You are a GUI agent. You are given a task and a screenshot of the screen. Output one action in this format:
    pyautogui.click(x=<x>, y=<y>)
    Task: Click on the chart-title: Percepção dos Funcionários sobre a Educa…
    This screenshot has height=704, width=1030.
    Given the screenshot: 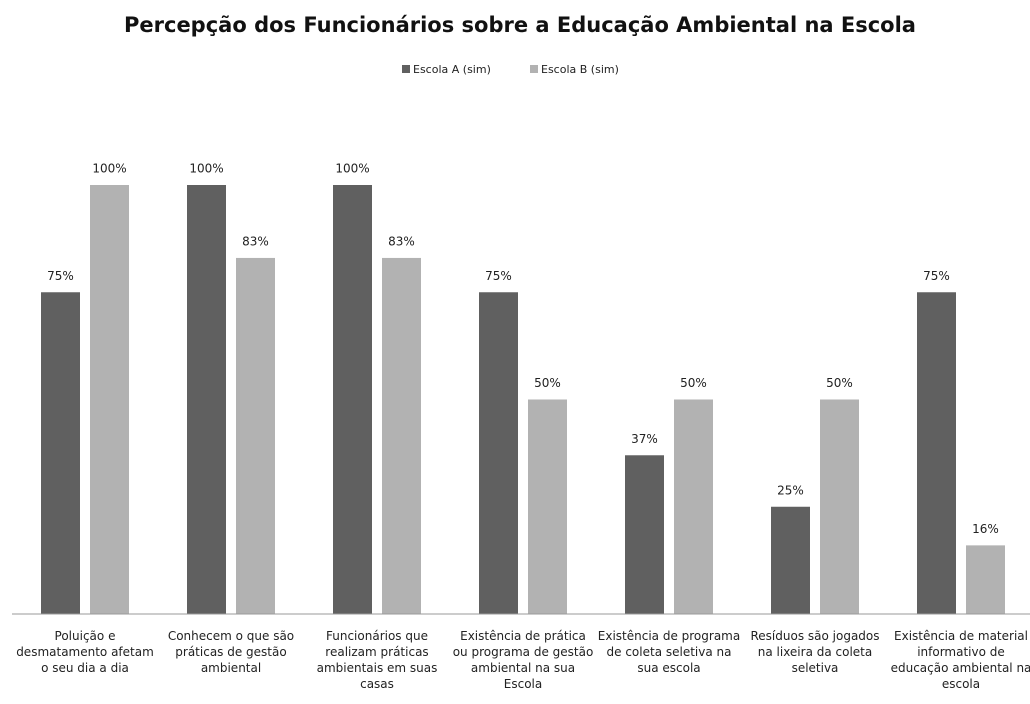 What is the action you would take?
    pyautogui.click(x=520, y=25)
    